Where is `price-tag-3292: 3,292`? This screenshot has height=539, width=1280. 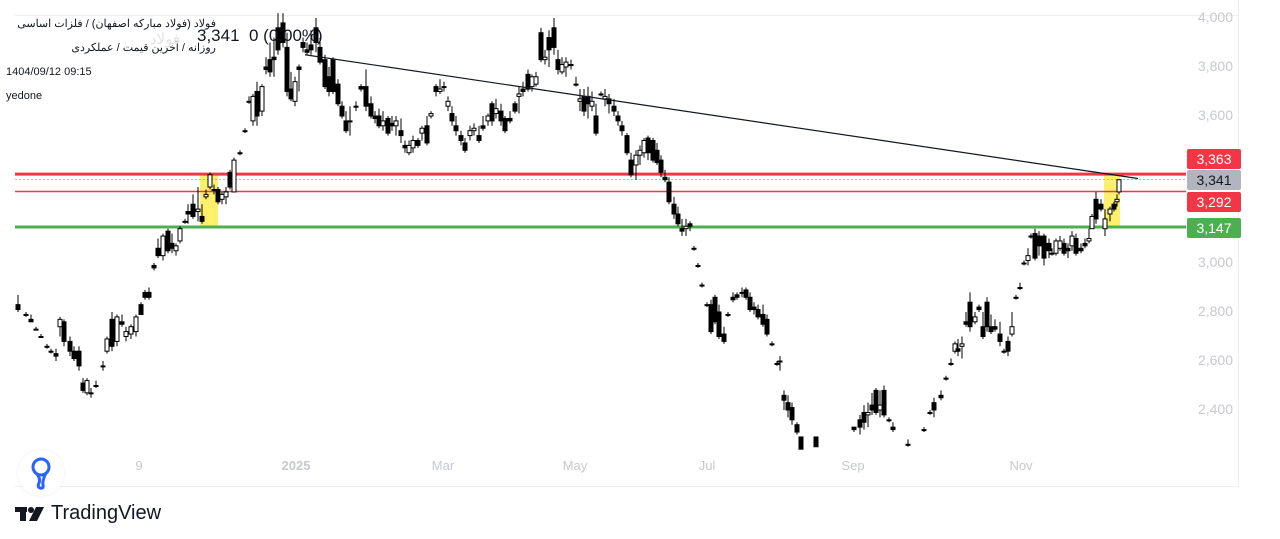
price-tag-3292: 3,292 is located at coordinates (1214, 202).